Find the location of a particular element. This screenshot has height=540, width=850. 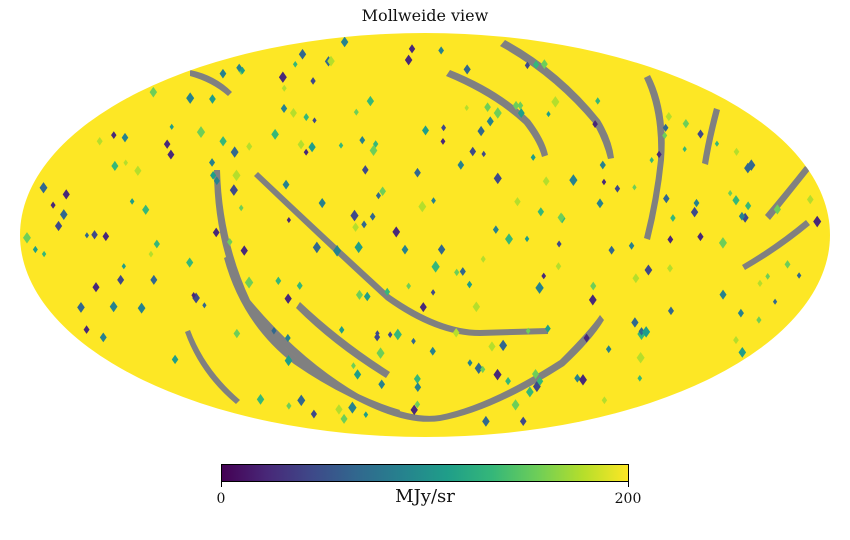

colorbar-tick-max is located at coordinates (628, 484).